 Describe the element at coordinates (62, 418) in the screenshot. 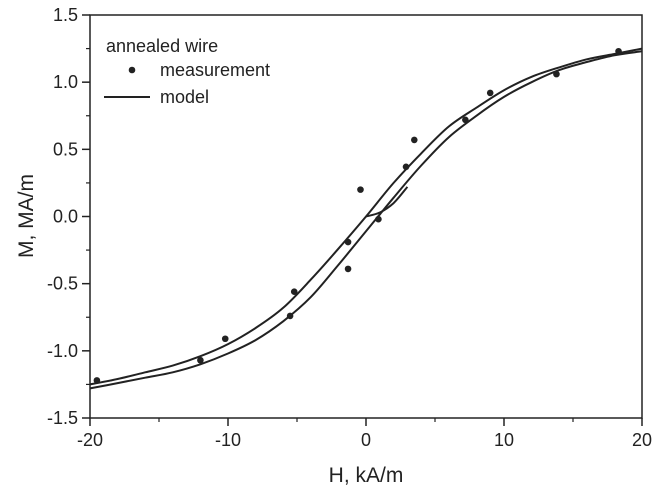

I see `y-tick-label: -1.5` at that location.